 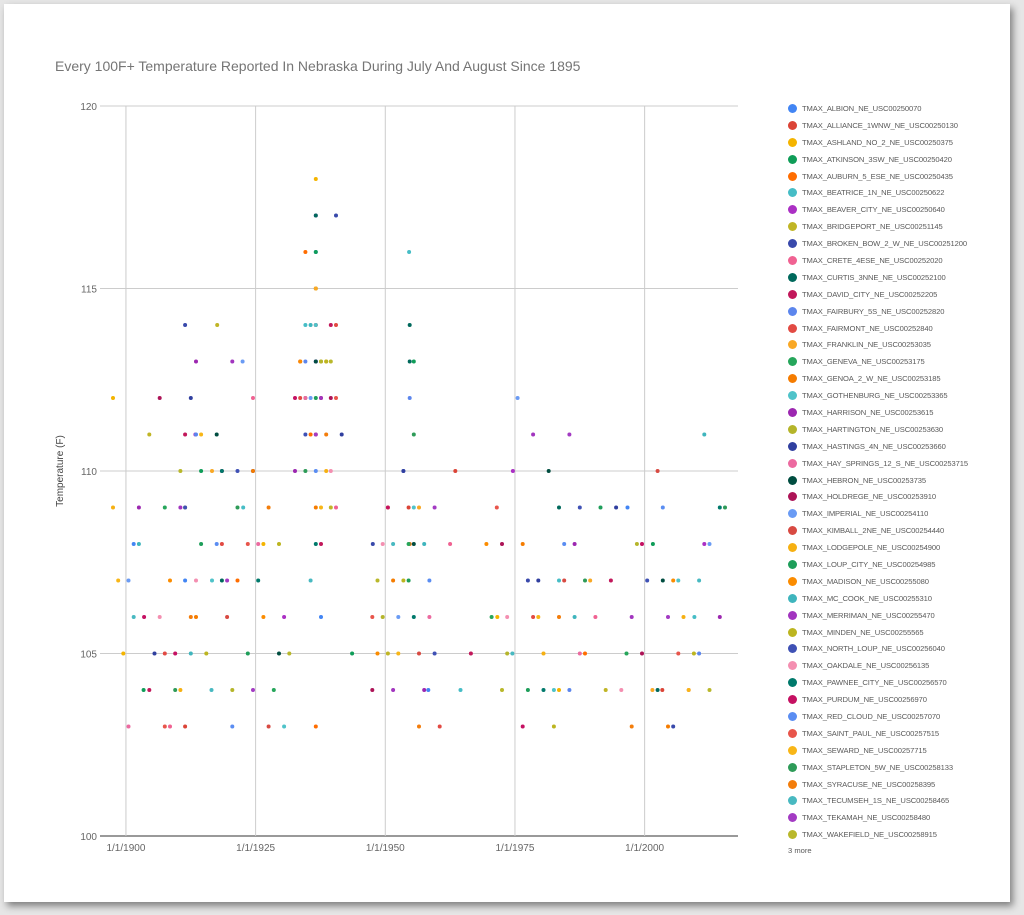 I want to click on legend-item: TMAX_WAKEFIELD_NE_USC00258915, so click(x=895, y=834).